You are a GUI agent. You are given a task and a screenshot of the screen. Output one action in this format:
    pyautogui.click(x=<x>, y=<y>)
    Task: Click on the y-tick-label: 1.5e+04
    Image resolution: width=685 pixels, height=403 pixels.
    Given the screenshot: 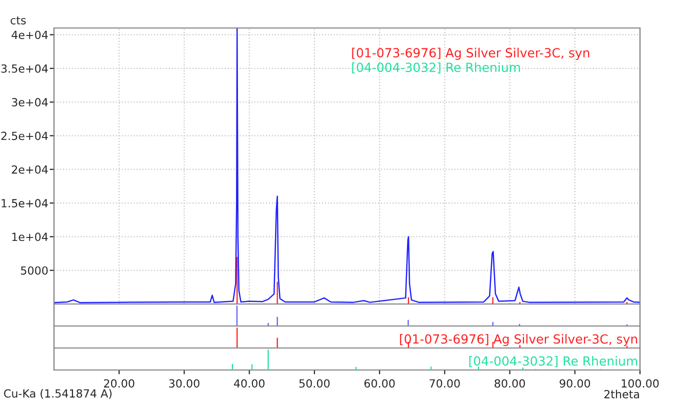 What is the action you would take?
    pyautogui.click(x=25, y=203)
    